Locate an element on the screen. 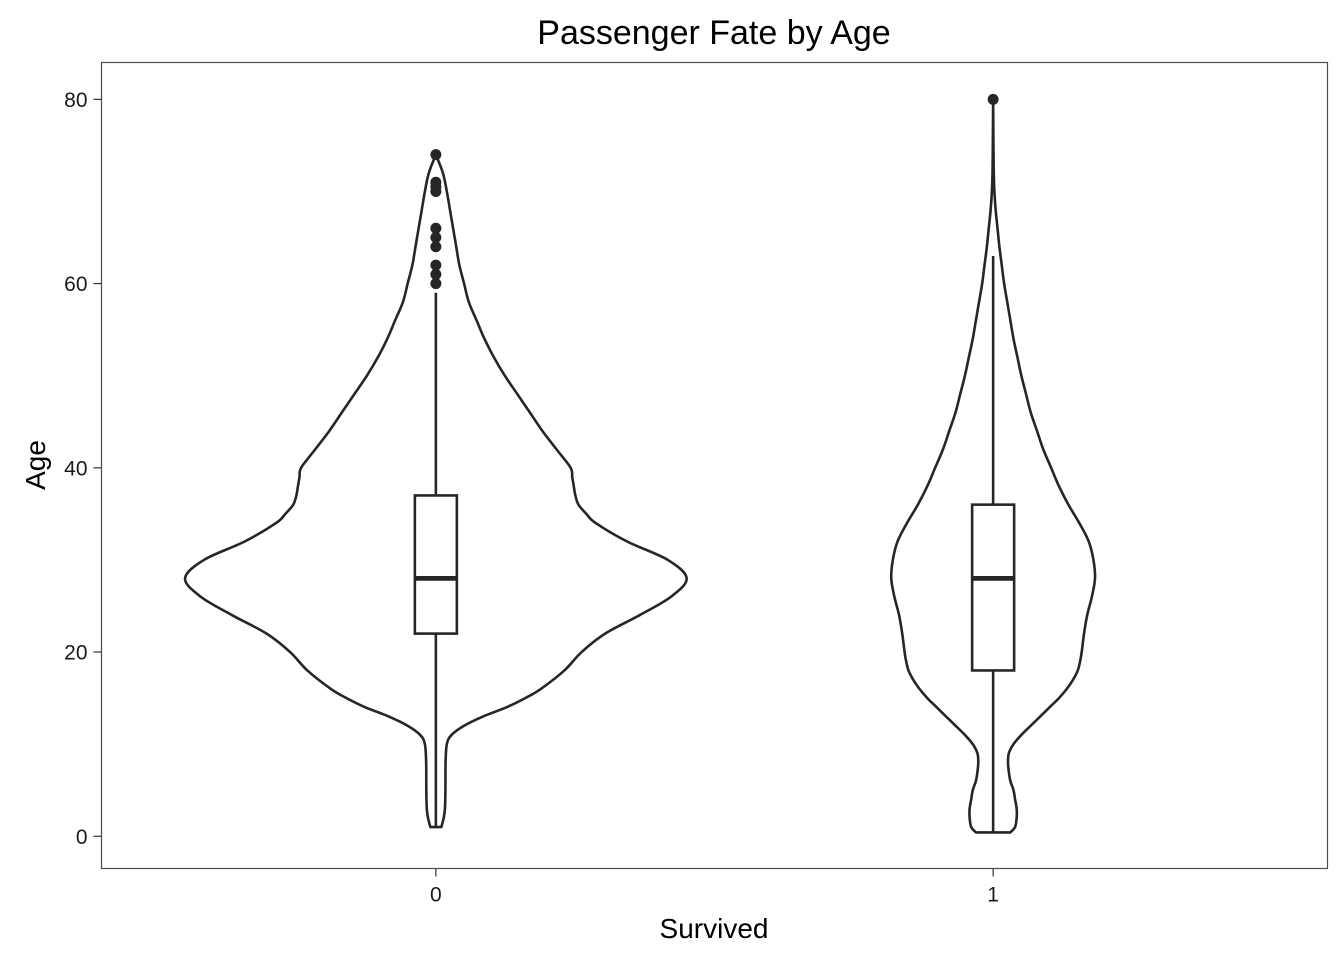  y-tick-label: 20 is located at coordinates (75, 653).